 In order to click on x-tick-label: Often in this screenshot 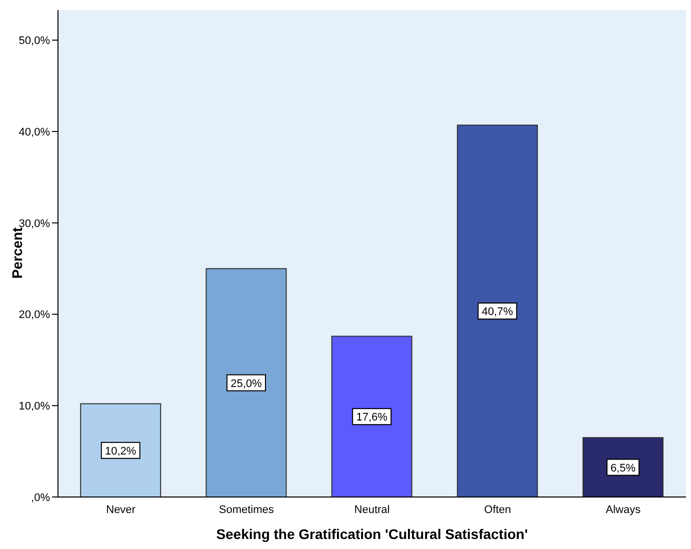, I will do `click(498, 510)`.